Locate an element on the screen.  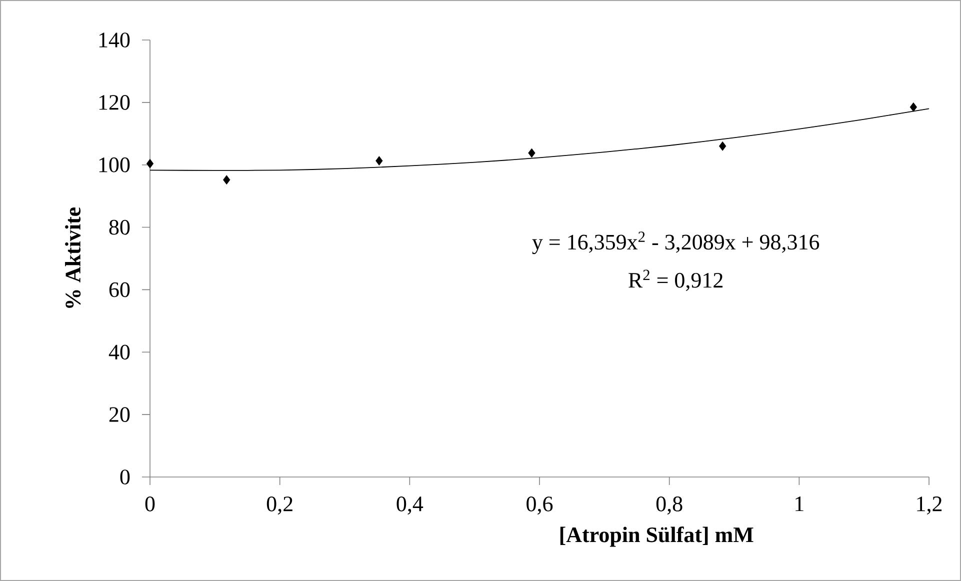
y-tick-label: 100 is located at coordinates (114, 164).